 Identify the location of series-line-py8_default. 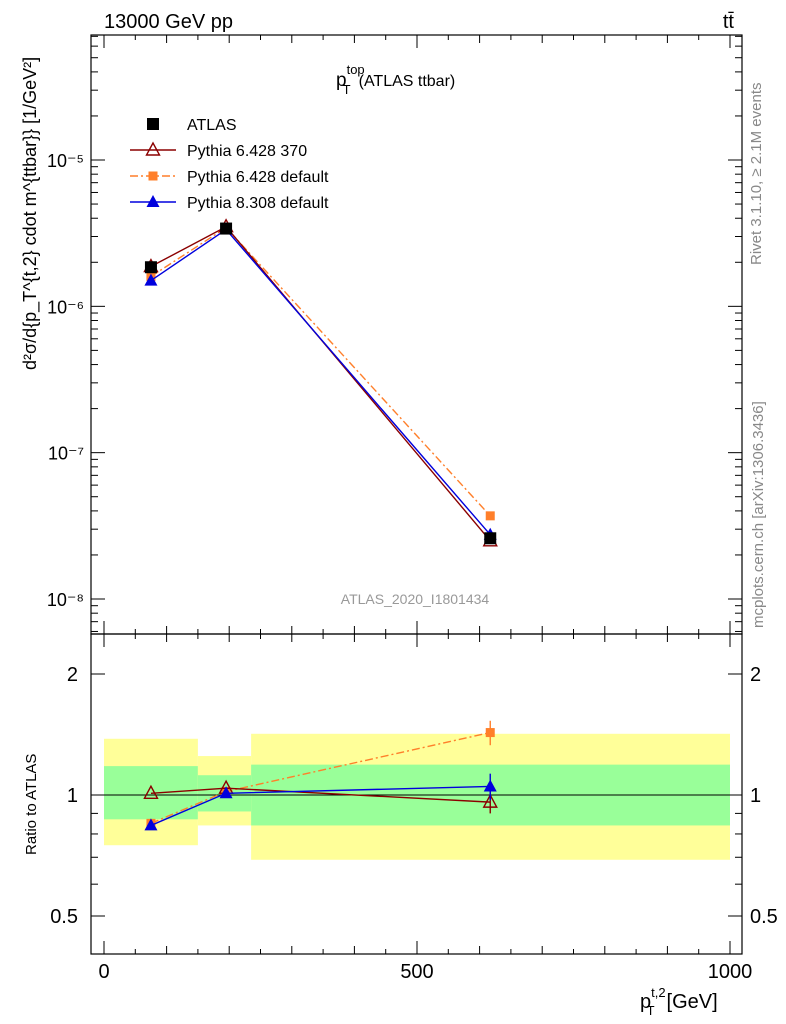
(320, 382).